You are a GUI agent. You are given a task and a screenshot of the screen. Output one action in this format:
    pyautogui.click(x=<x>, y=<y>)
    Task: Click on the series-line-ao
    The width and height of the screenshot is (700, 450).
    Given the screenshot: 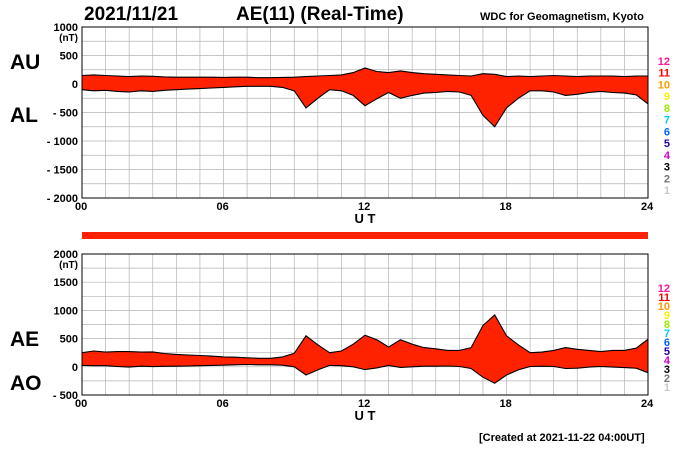 What is the action you would take?
    pyautogui.click(x=365, y=373)
    